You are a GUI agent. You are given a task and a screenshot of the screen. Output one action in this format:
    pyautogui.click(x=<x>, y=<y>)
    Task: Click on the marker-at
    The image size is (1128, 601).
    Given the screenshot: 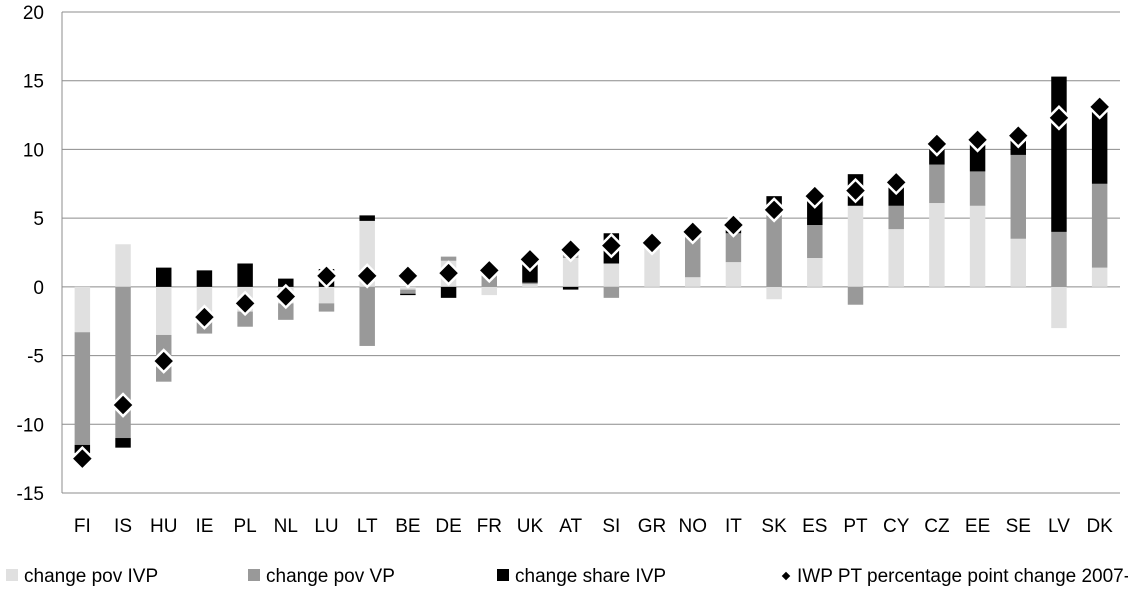 What is the action you would take?
    pyautogui.click(x=570, y=249)
    